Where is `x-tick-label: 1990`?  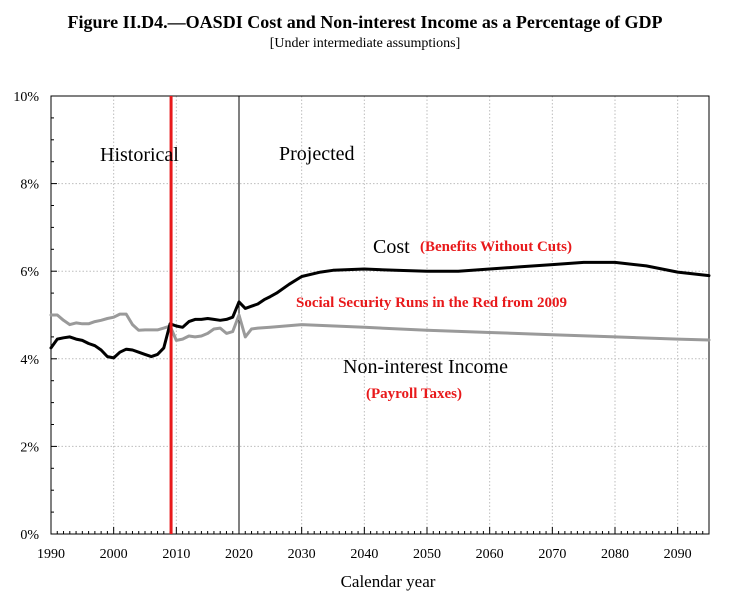 x-tick-label: 1990 is located at coordinates (51, 554).